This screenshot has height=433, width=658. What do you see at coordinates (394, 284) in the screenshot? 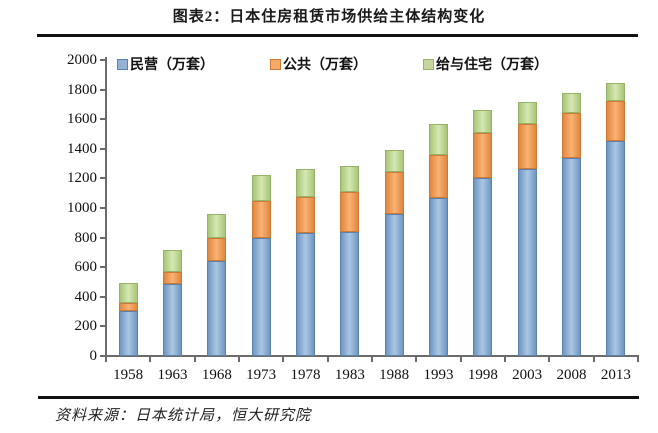
I see `bar-segment-1988-s0` at bounding box center [394, 284].